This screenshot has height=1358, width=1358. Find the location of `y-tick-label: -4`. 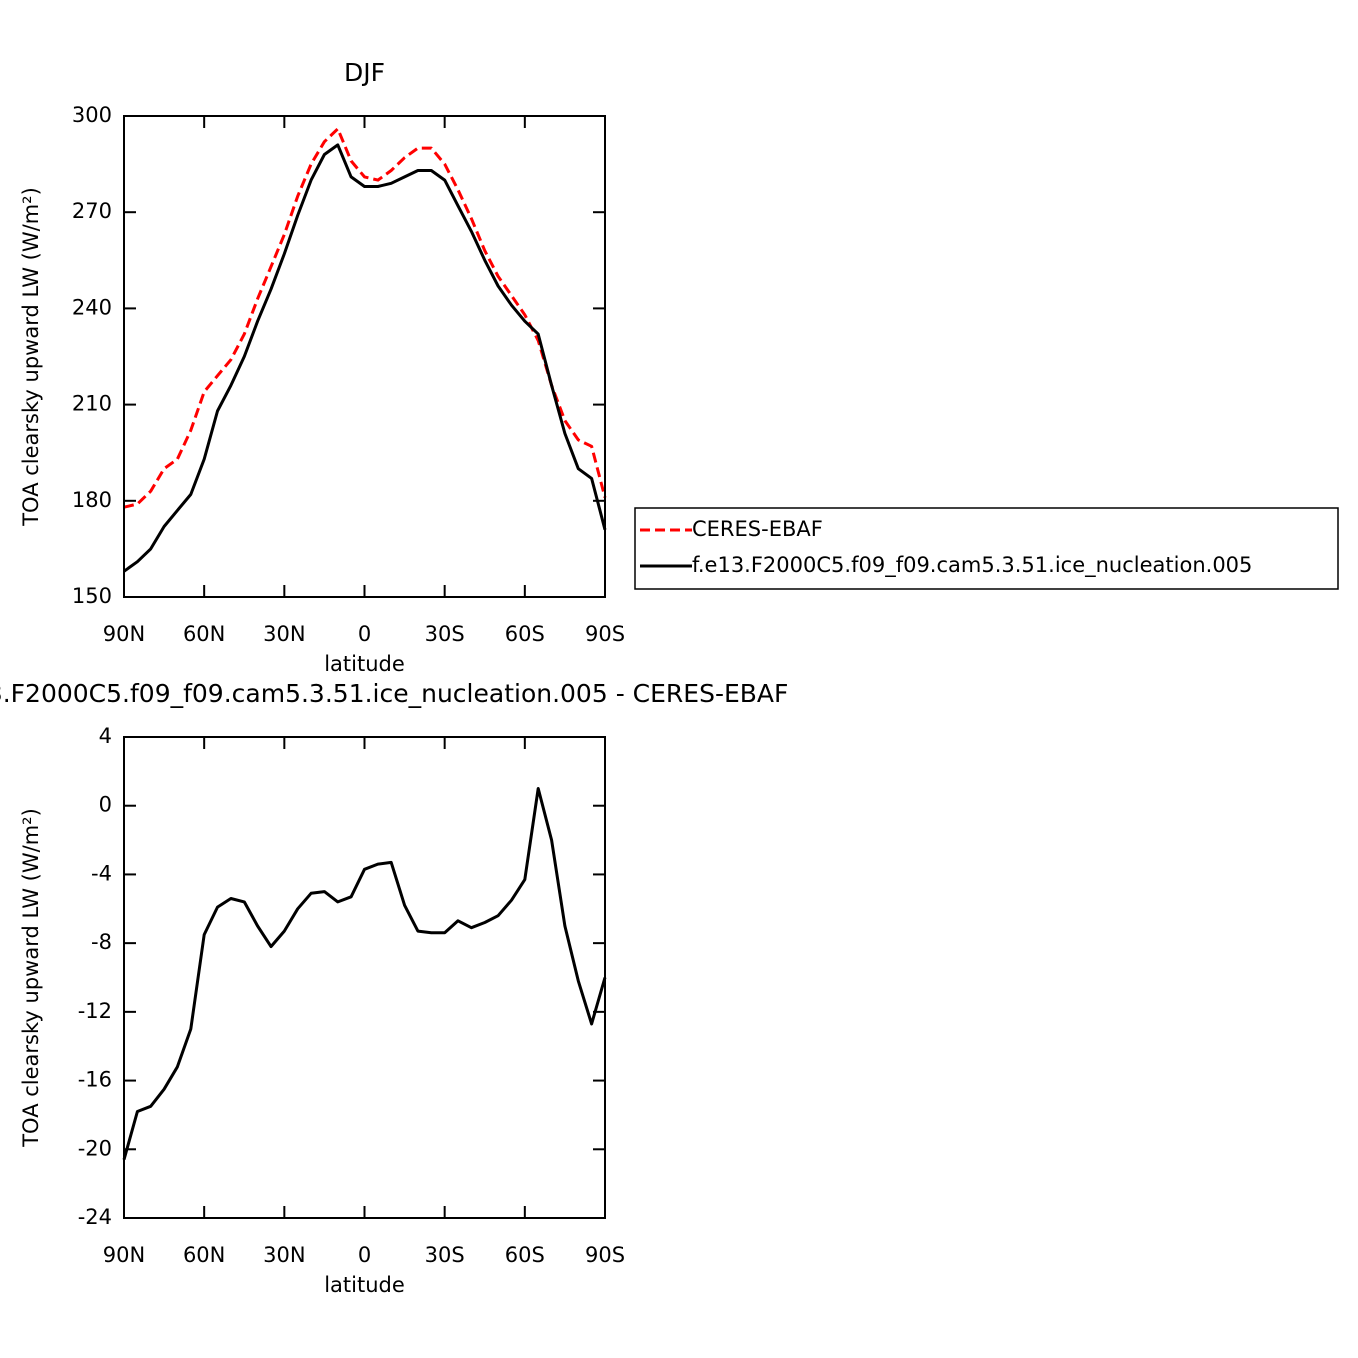

y-tick-label: -4 is located at coordinates (101, 873).